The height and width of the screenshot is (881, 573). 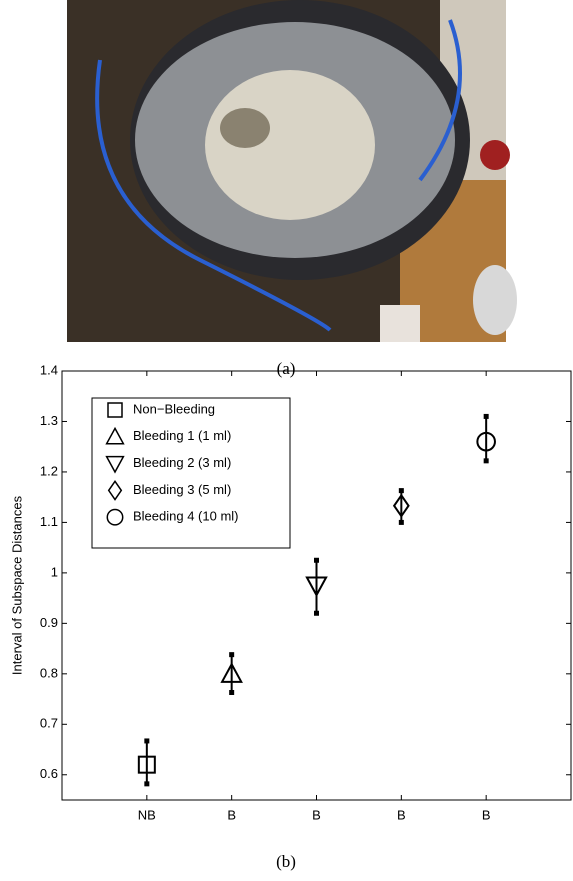 I want to click on y-tick-label: 0.7, so click(x=49, y=723).